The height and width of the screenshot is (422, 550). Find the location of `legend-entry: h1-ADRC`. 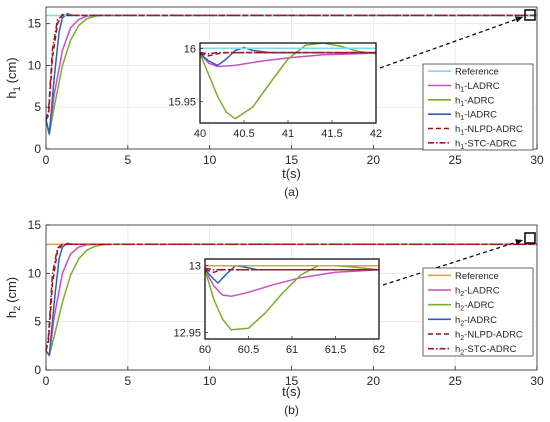

legend-entry: h1-ADRC is located at coordinates (474, 101).